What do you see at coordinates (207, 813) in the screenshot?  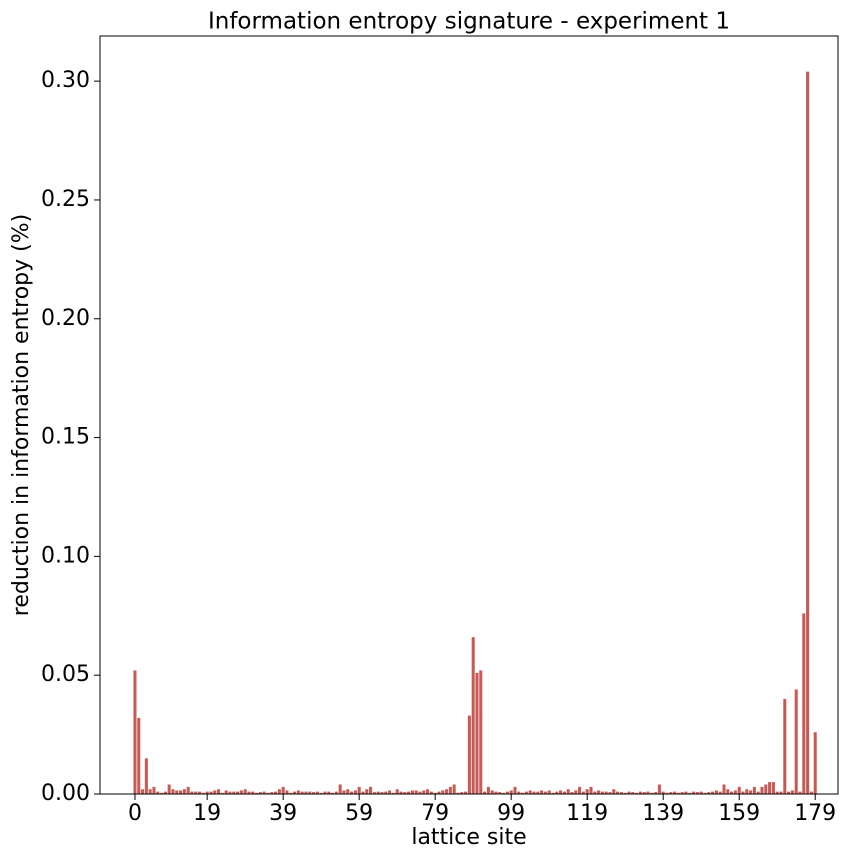 I see `x-tick-label: 19` at bounding box center [207, 813].